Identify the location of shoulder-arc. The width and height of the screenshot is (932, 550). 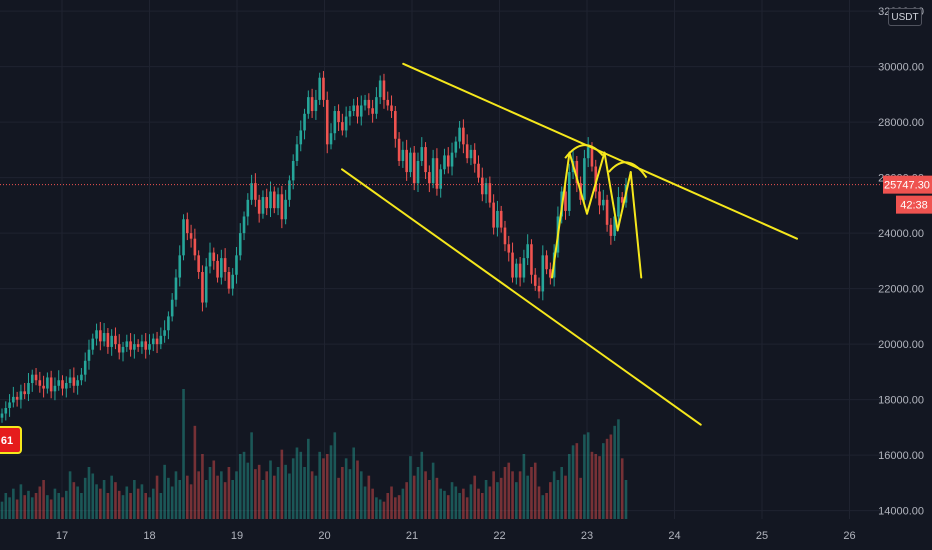
(628, 170).